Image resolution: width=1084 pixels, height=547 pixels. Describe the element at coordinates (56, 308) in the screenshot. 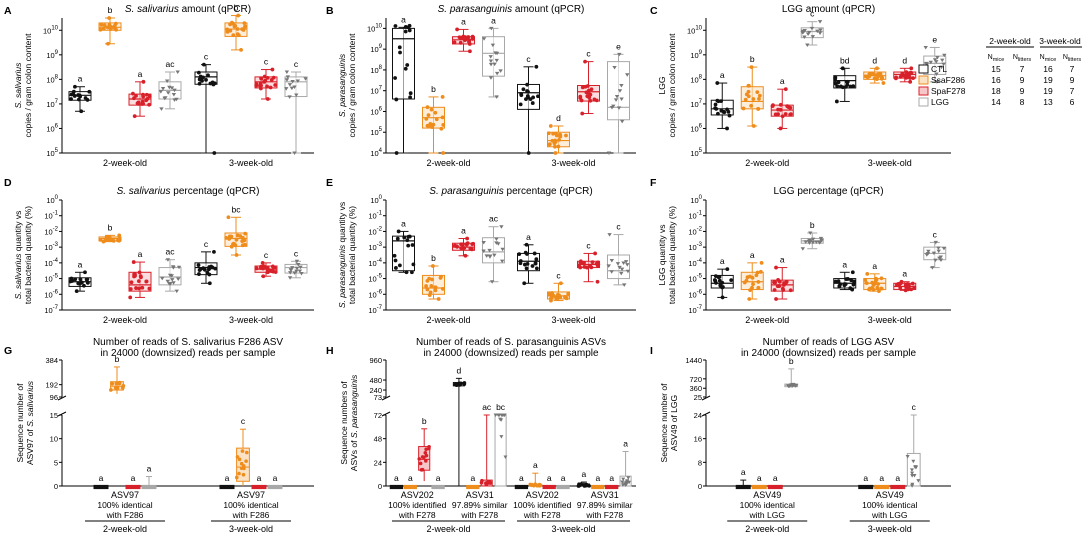

I see `tick-exp: -7` at that location.